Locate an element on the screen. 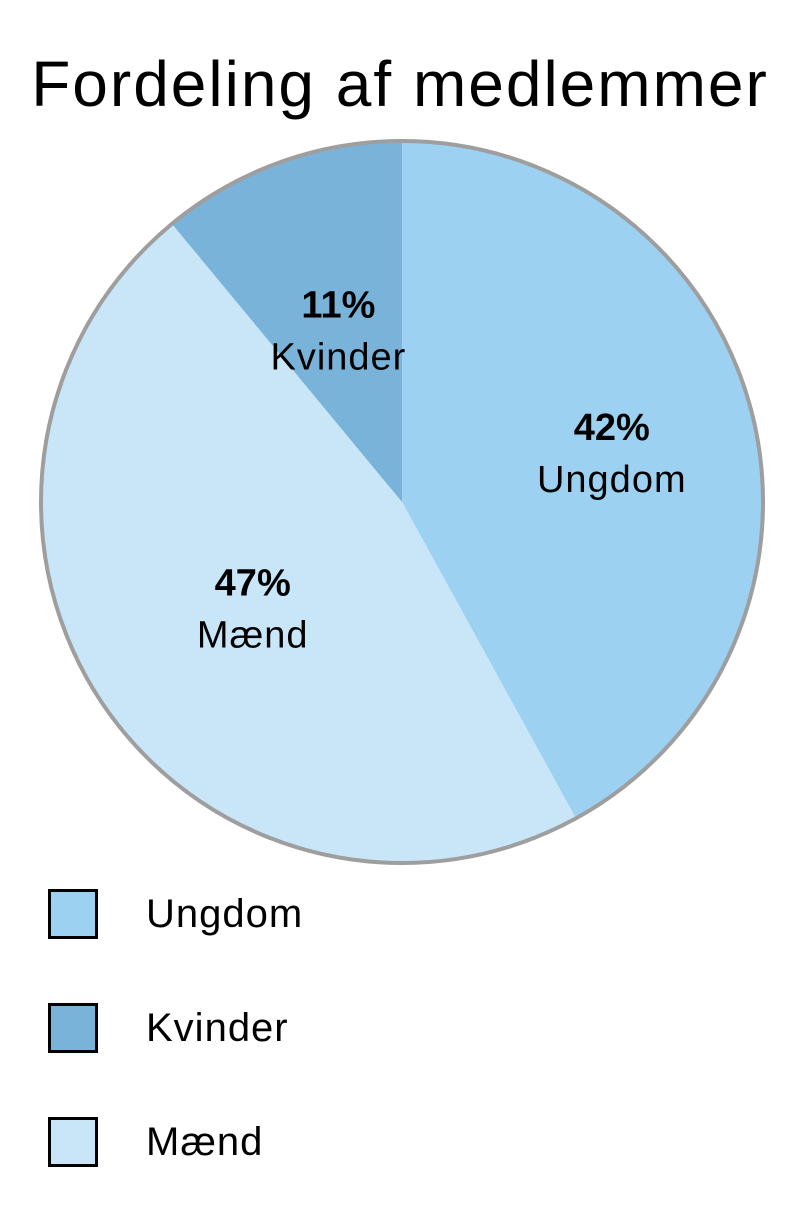 The height and width of the screenshot is (1228, 800). legend-label-maend: Mænd is located at coordinates (205, 1142).